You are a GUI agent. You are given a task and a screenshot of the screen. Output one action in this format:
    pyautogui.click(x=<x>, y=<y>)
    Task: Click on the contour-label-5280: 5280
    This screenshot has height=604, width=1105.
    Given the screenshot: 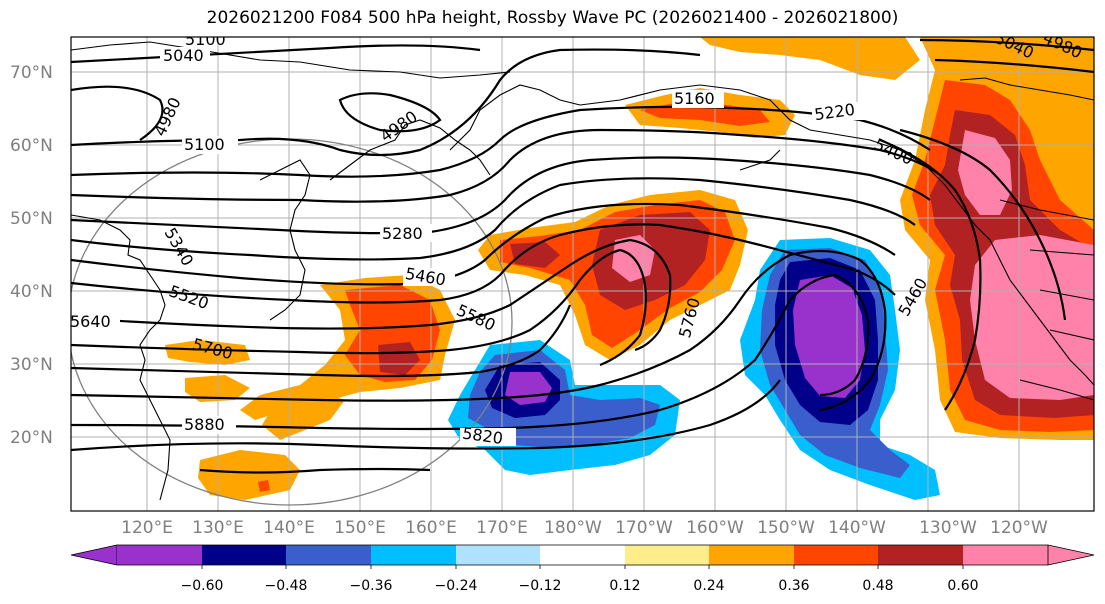 What is the action you would take?
    pyautogui.click(x=402, y=233)
    